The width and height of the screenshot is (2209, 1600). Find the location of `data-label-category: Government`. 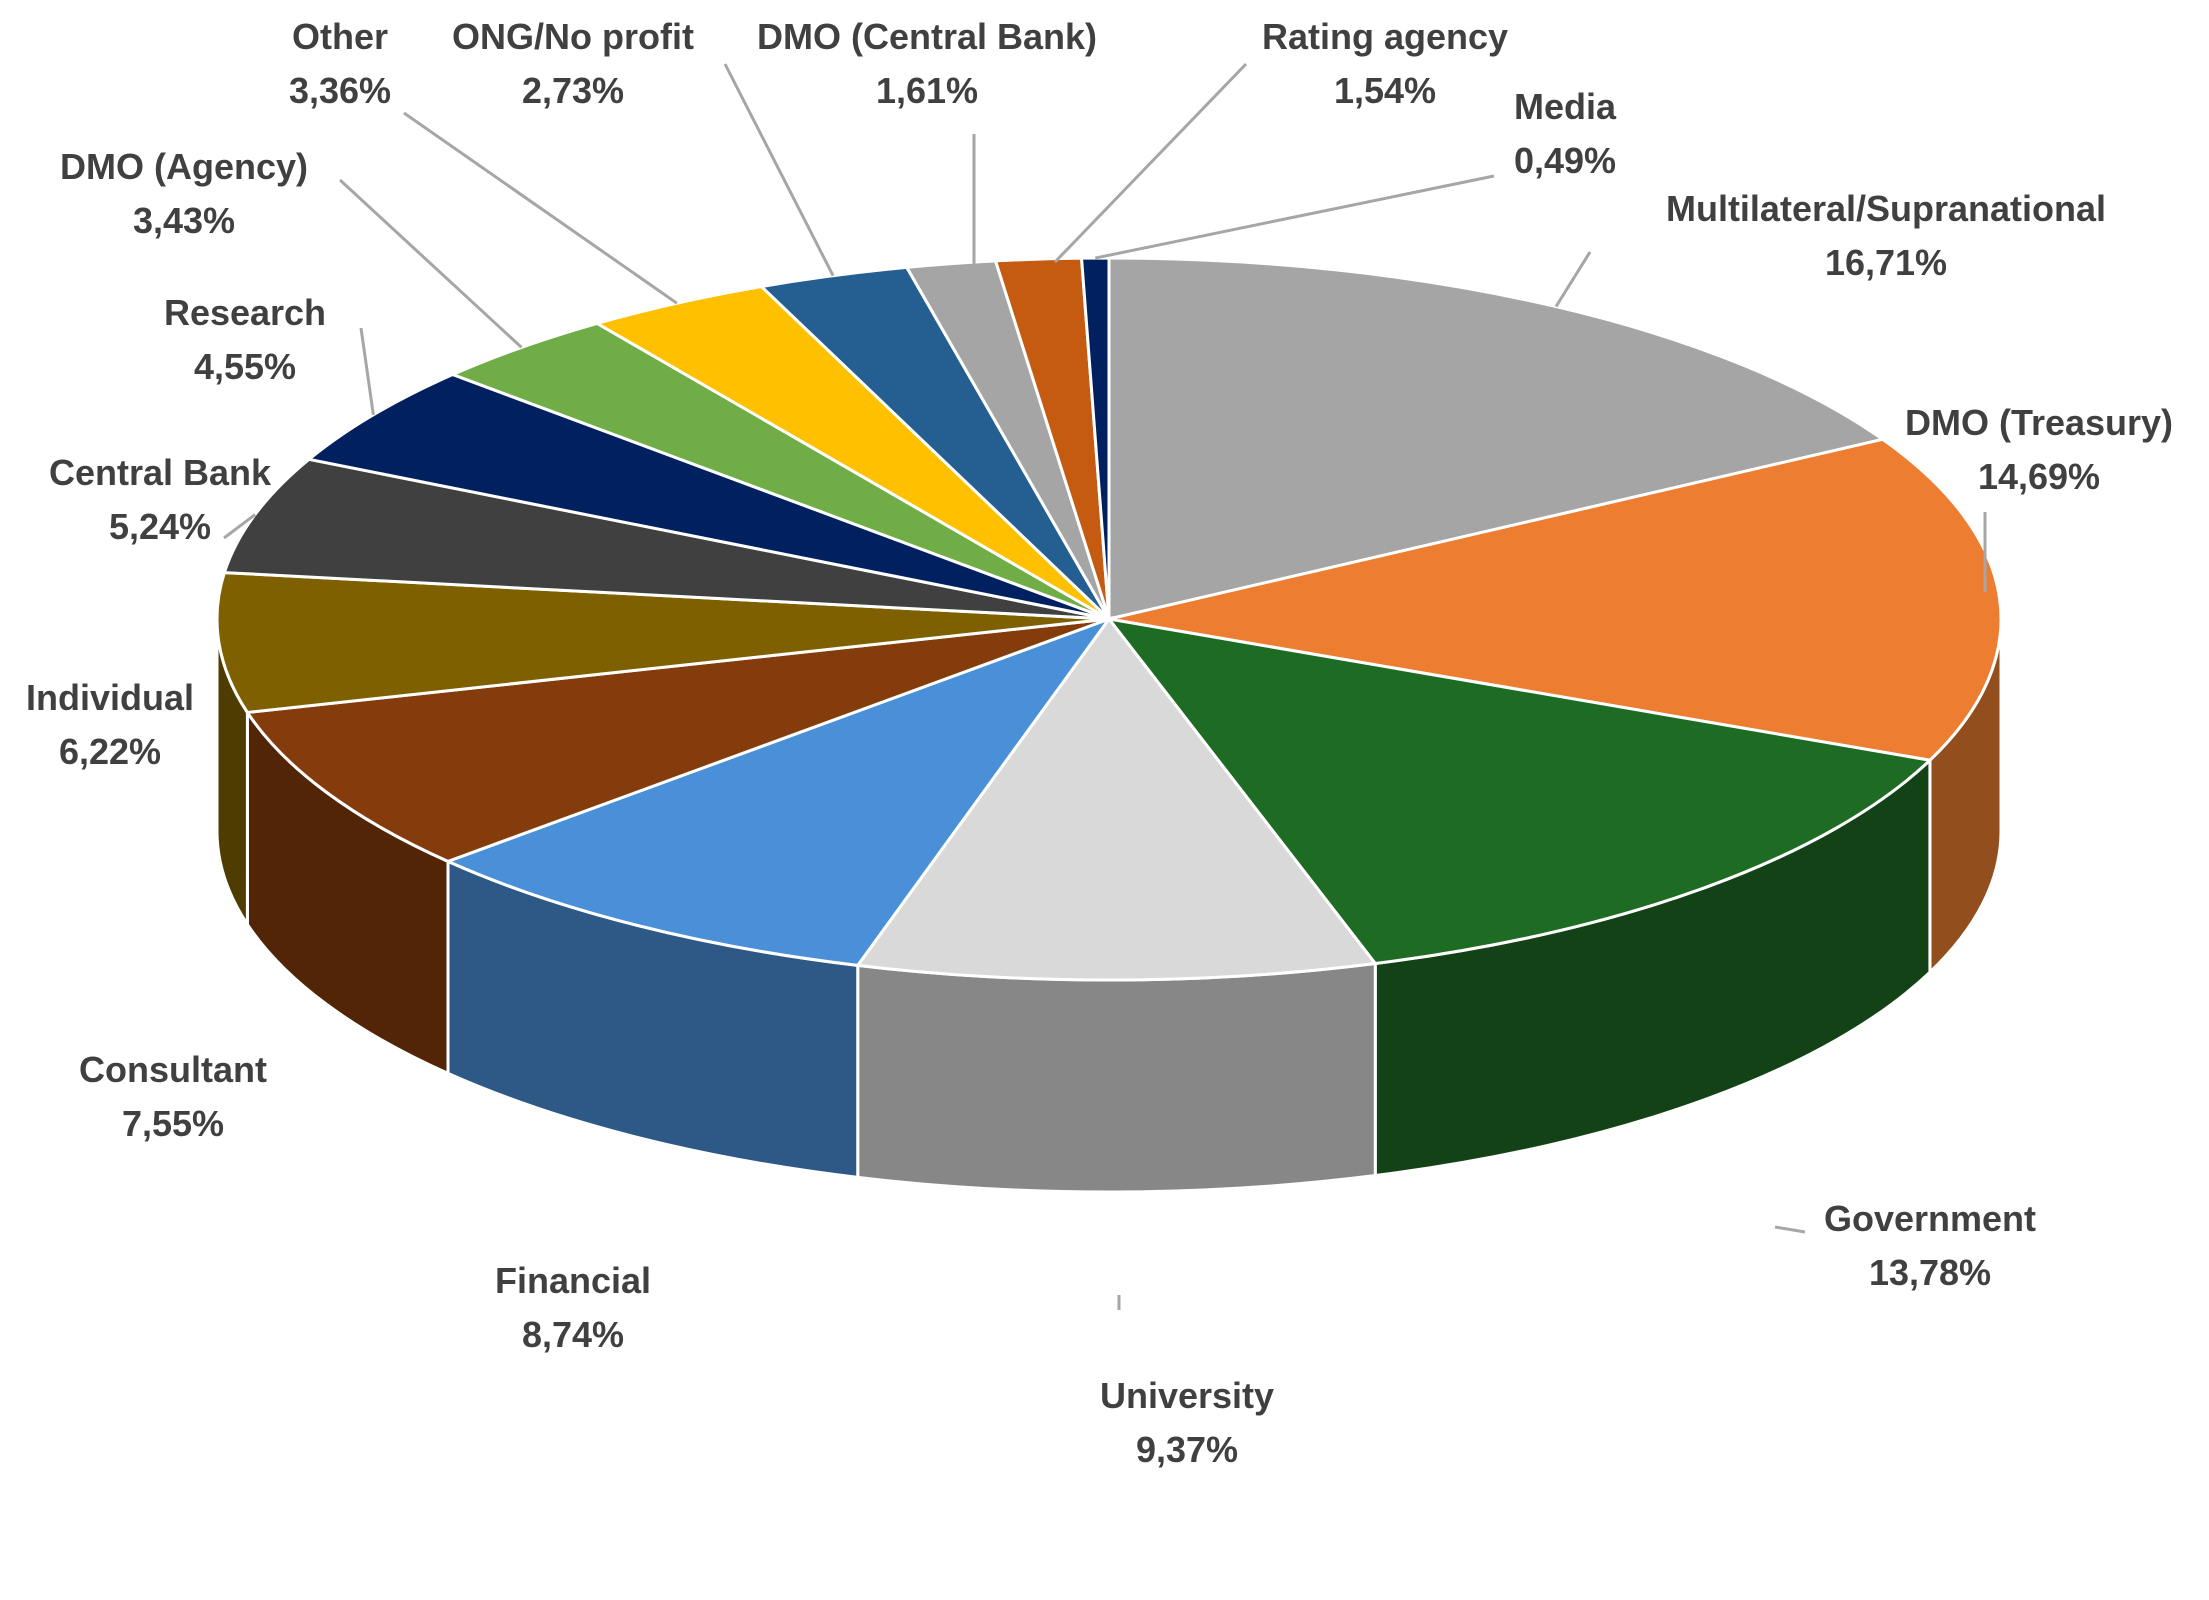

data-label-category: Government is located at coordinates (1930, 1218).